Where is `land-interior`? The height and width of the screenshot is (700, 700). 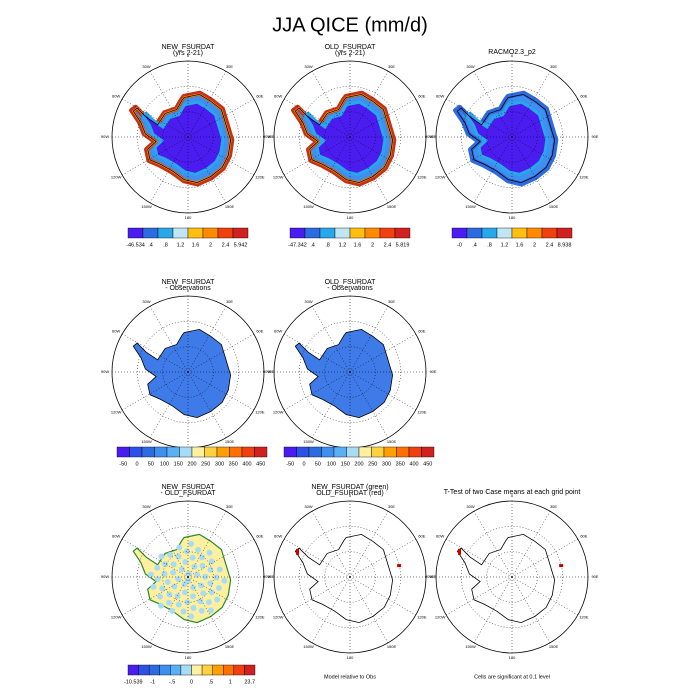 land-interior is located at coordinates (345, 138).